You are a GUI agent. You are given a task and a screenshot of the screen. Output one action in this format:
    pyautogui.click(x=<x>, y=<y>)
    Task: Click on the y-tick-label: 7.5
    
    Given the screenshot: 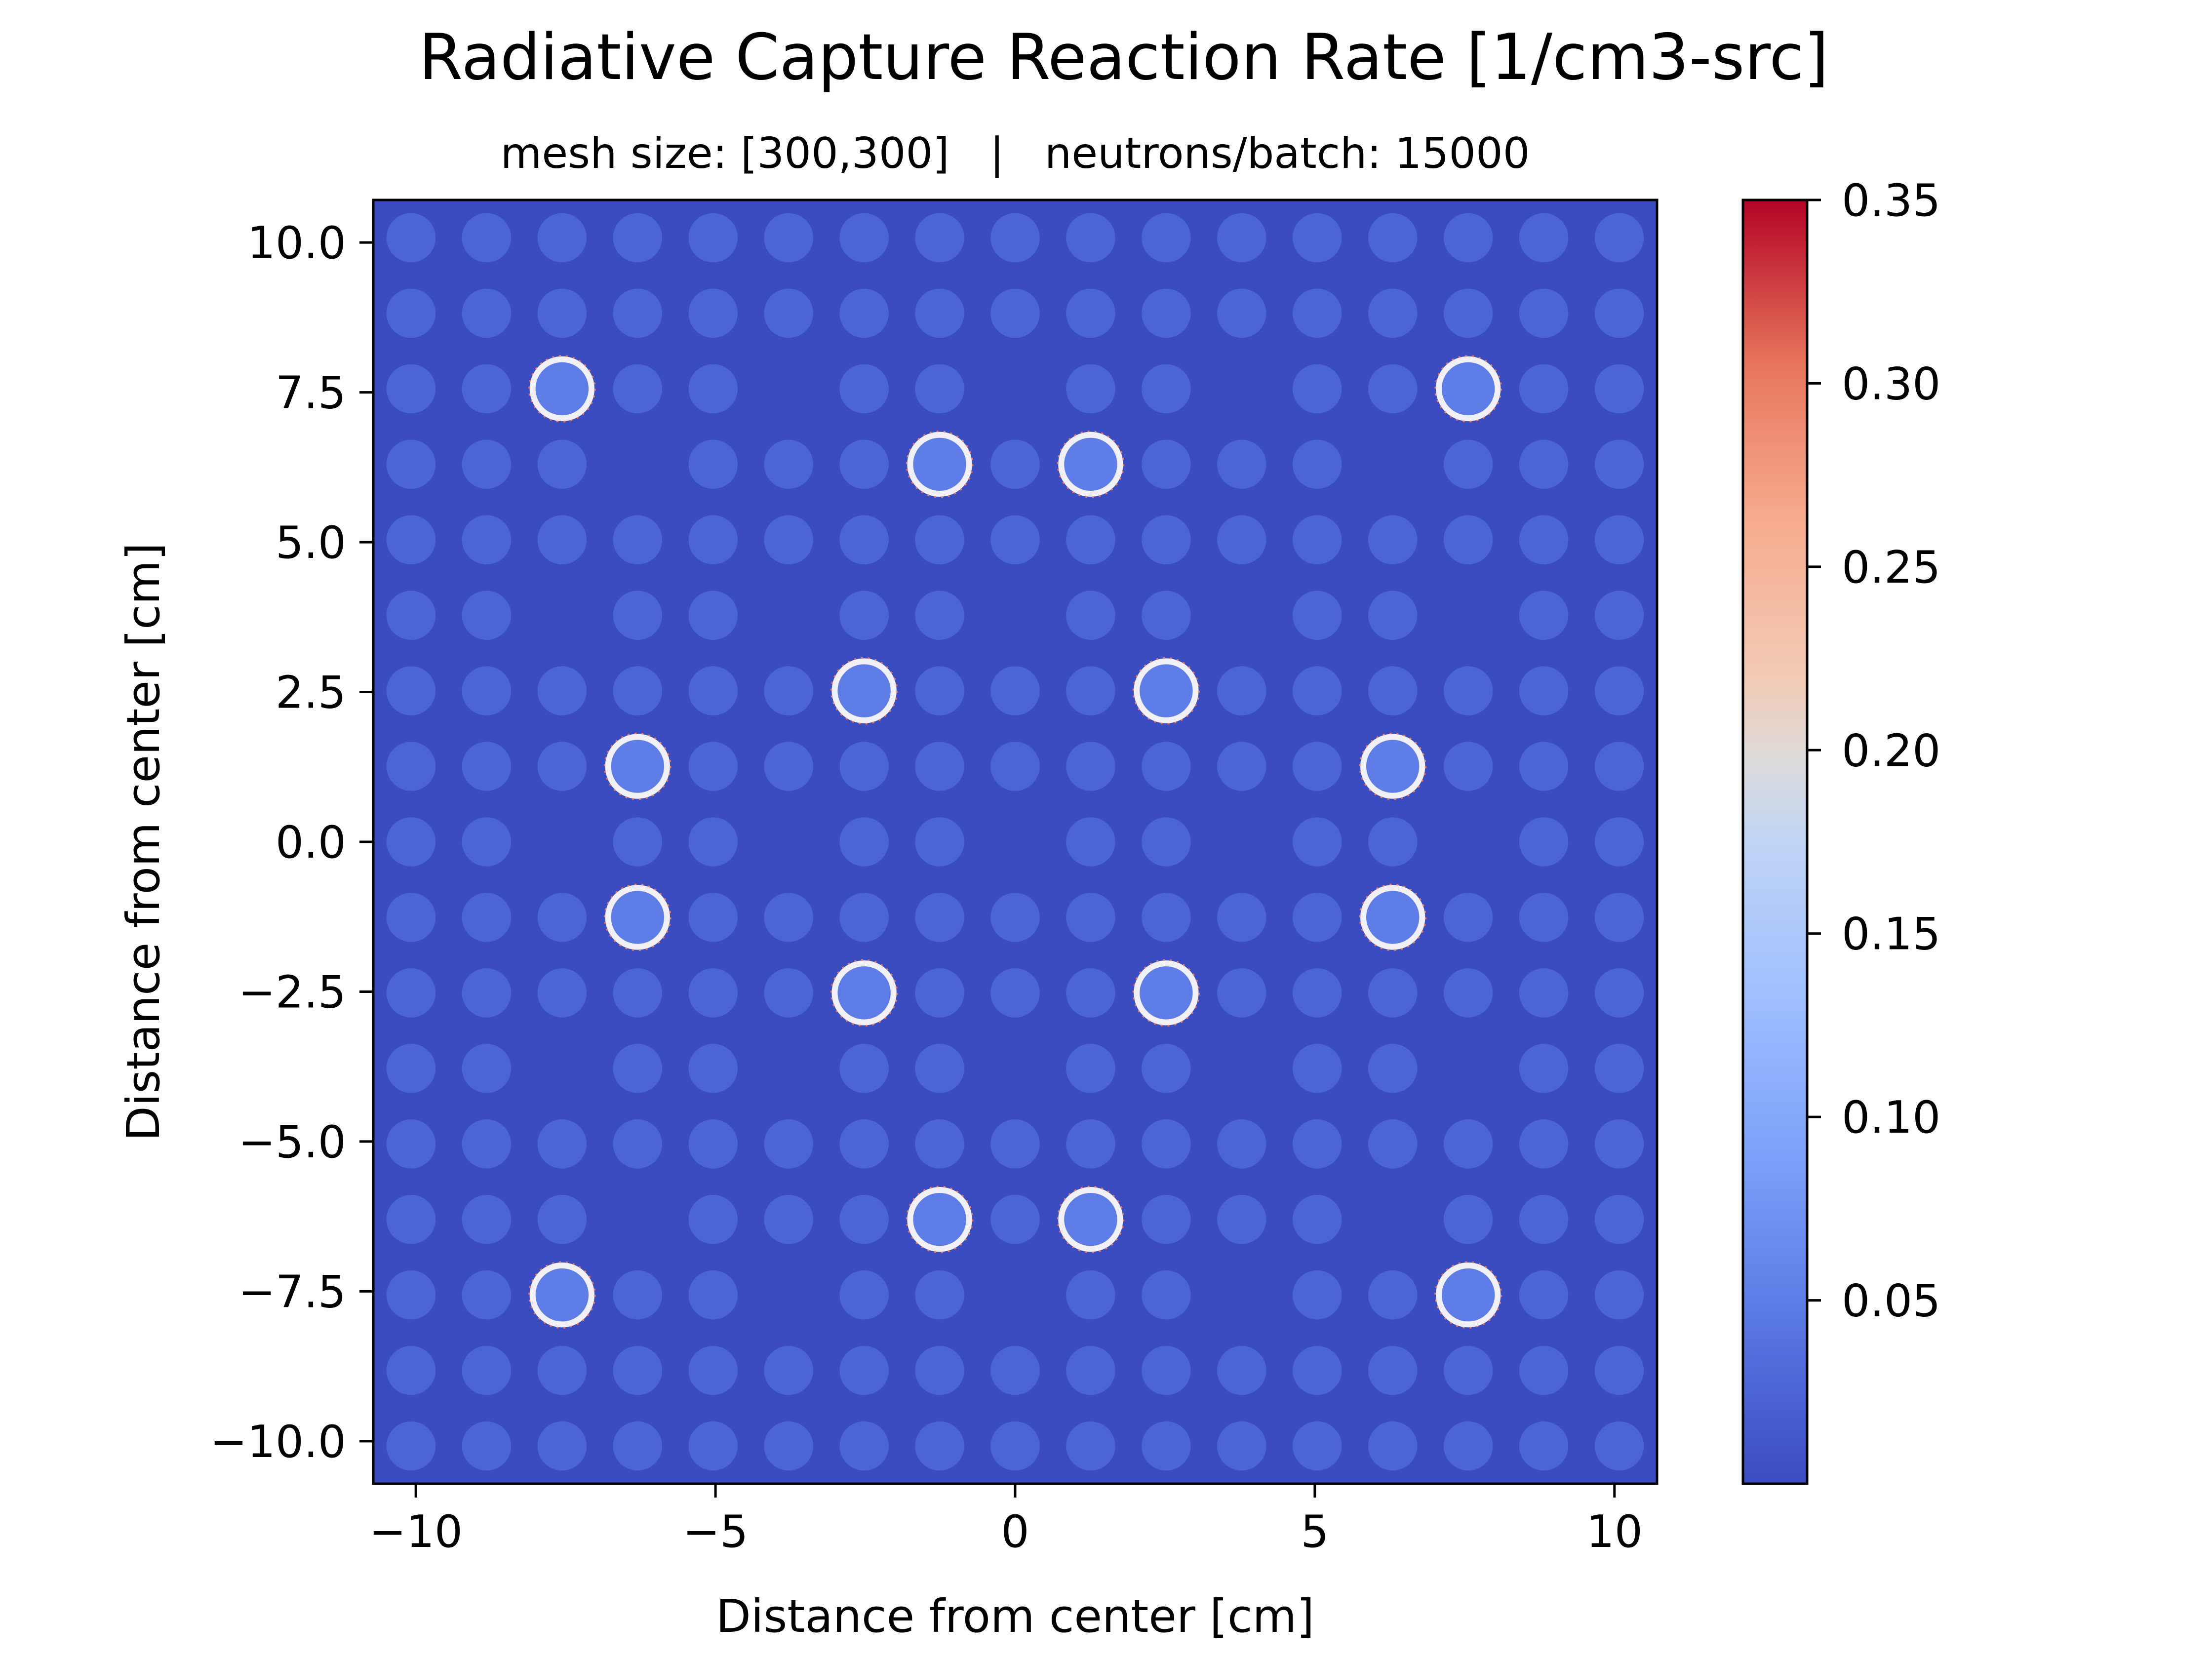 What is the action you would take?
    pyautogui.click(x=311, y=393)
    